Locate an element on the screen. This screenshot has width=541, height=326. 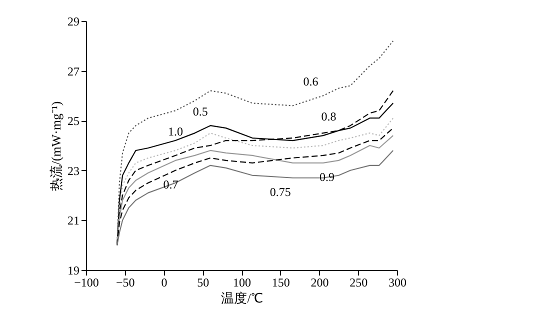
x-tick-label: 250 is located at coordinates (359, 283).